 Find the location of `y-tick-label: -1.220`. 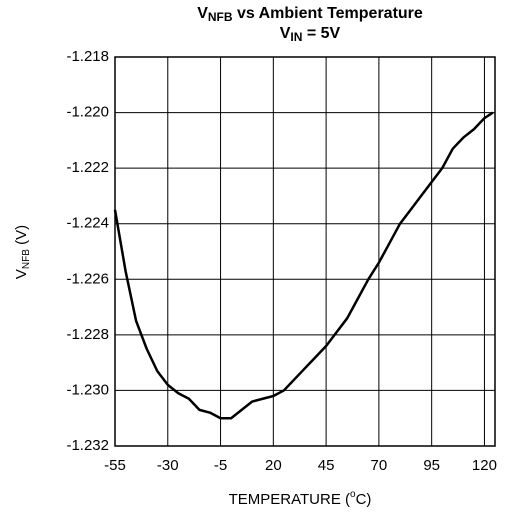

y-tick-label: -1.220 is located at coordinates (87, 112).